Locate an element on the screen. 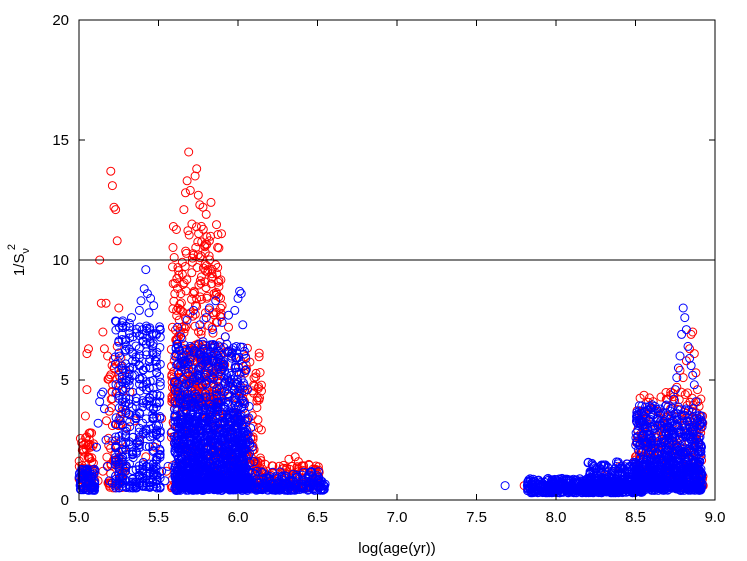  x-tick-label: 6.0 is located at coordinates (238, 517).